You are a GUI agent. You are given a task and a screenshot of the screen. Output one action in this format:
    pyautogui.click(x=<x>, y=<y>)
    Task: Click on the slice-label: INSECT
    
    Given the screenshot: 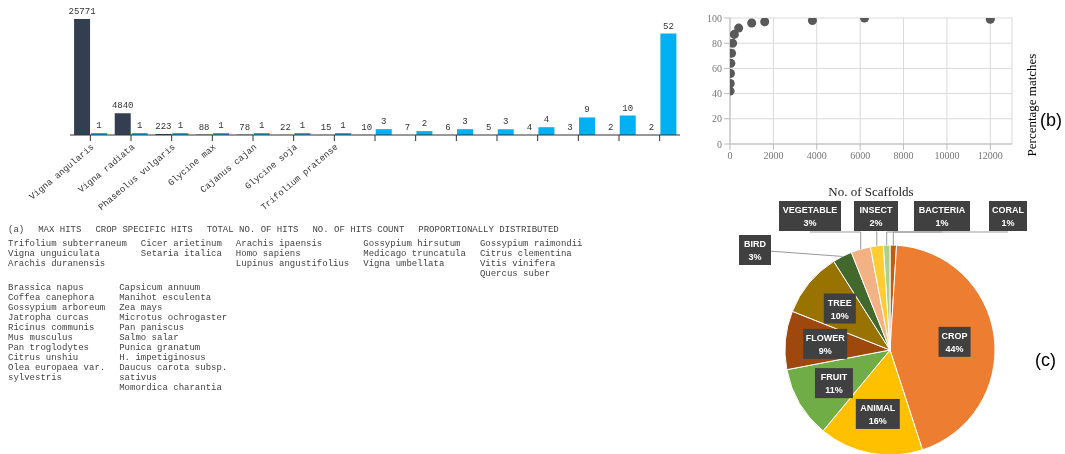 What is the action you would take?
    pyautogui.click(x=876, y=210)
    